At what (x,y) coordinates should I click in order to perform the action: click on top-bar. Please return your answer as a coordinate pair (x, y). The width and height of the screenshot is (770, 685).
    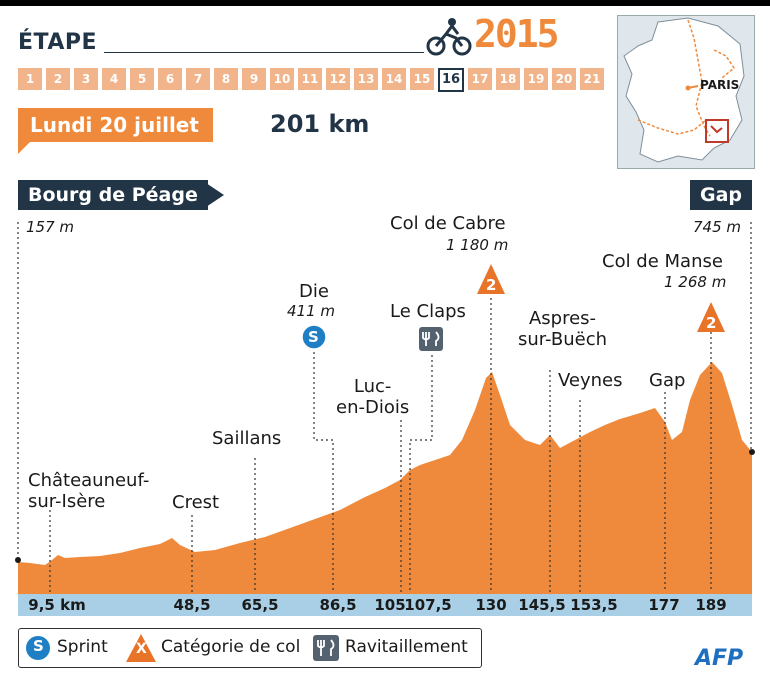
    Looking at the image, I should click on (385, 3).